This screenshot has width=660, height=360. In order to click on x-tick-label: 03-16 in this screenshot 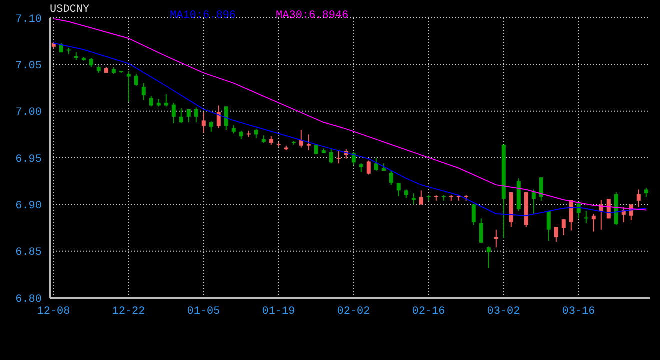, I will do `click(579, 312)`.